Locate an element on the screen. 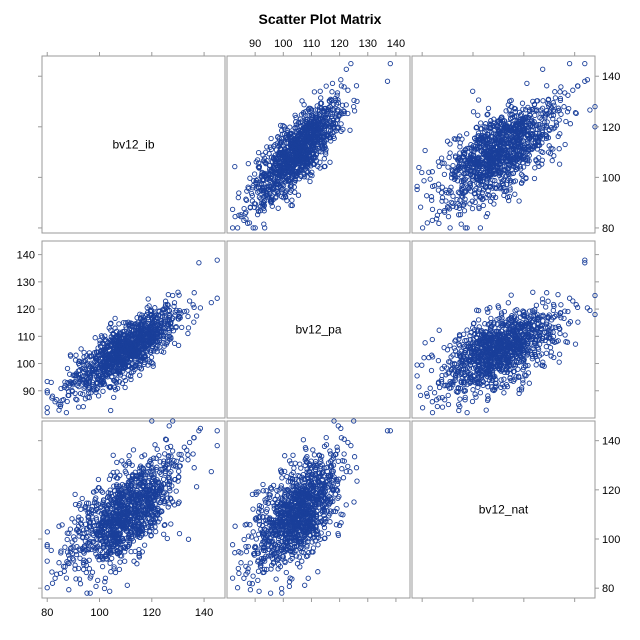 The image size is (640, 640). panel-bv12_pa-bv12_ib is located at coordinates (133, 329).